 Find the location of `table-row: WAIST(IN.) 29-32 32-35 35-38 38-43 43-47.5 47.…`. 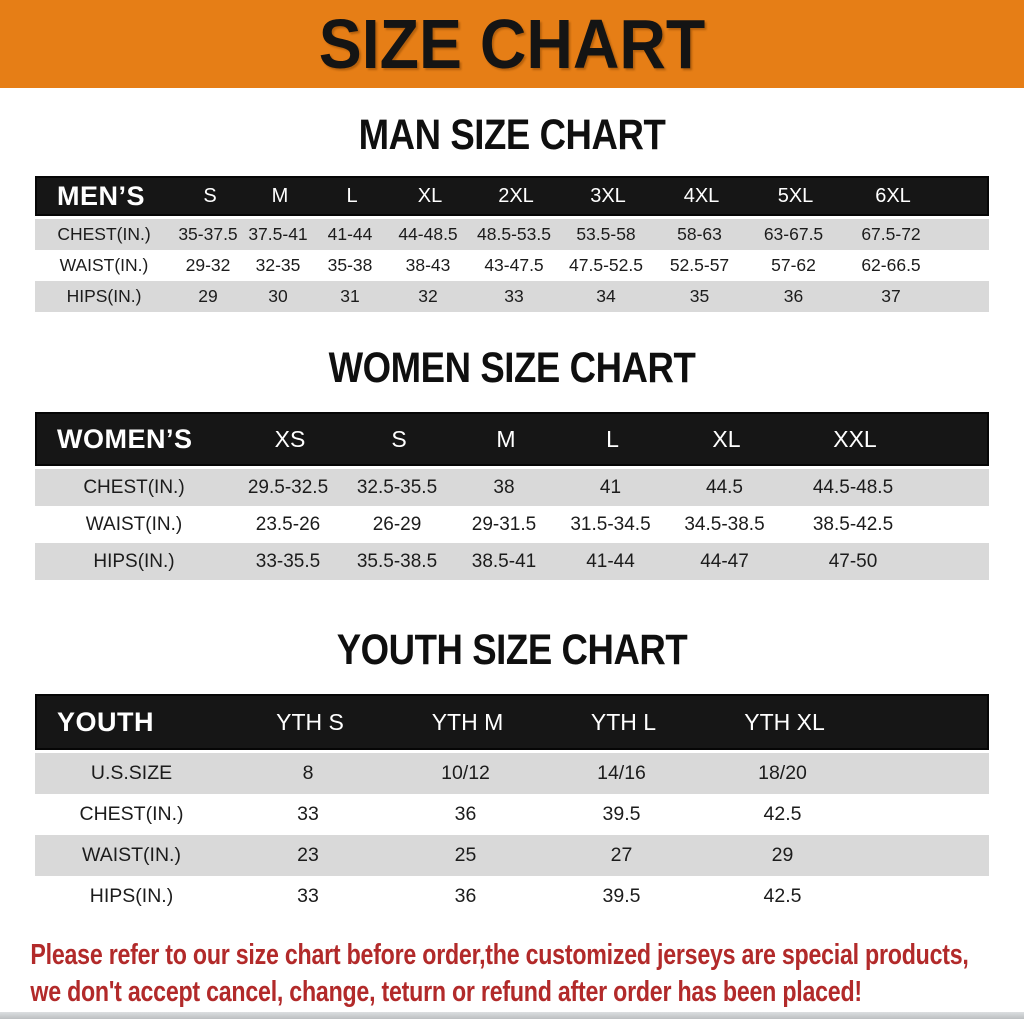

table-row: WAIST(IN.) 29-32 32-35 35-38 38-43 43-47.5 47.… is located at coordinates (512, 265).